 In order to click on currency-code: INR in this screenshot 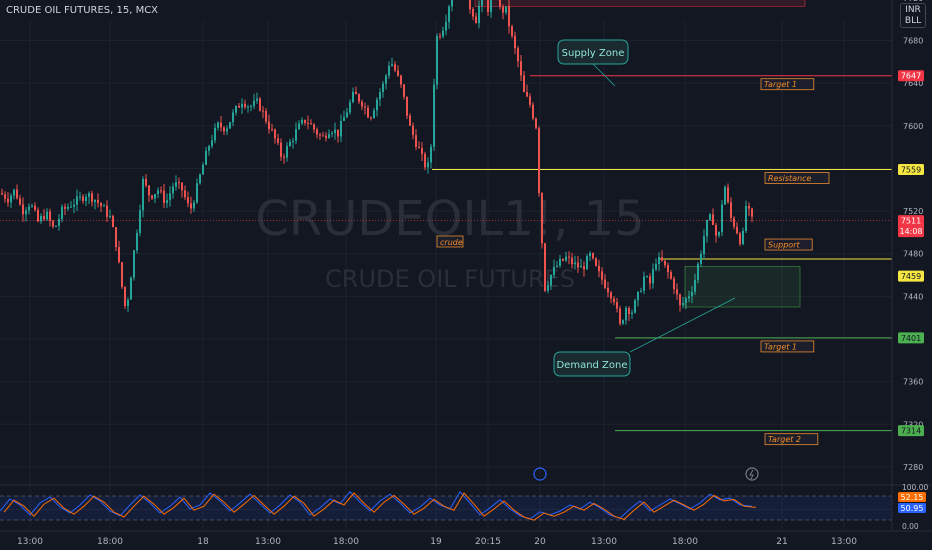, I will do `click(913, 10)`.